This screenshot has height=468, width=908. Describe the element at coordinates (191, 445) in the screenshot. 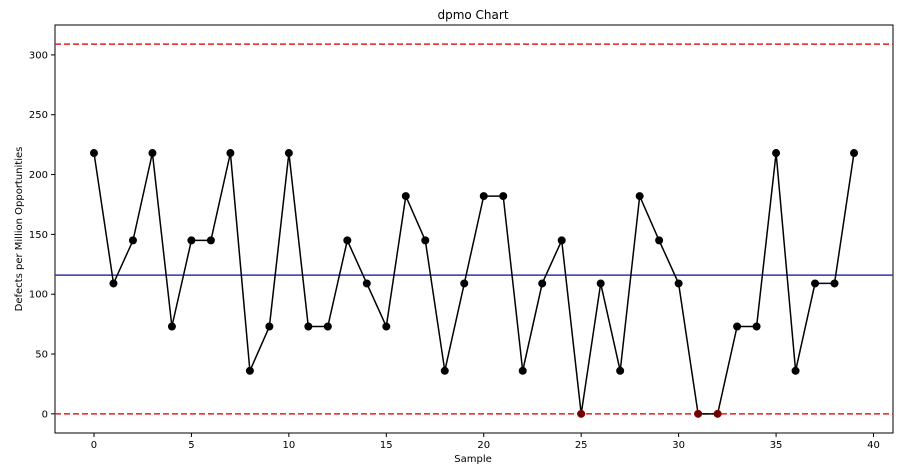

I see `x-tick-label: 5` at that location.